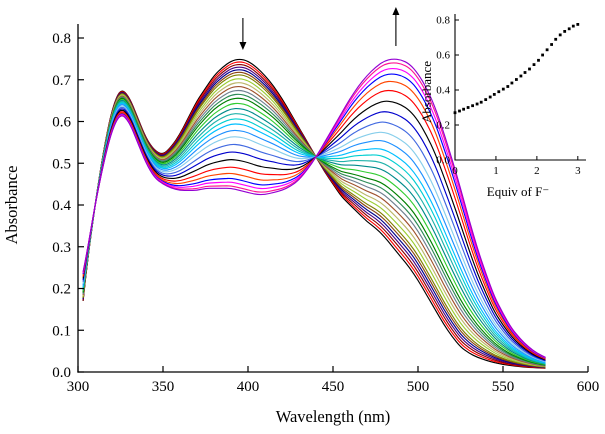 This screenshot has height=434, width=605. I want to click on arrow-up-head-icon, so click(396, 11).